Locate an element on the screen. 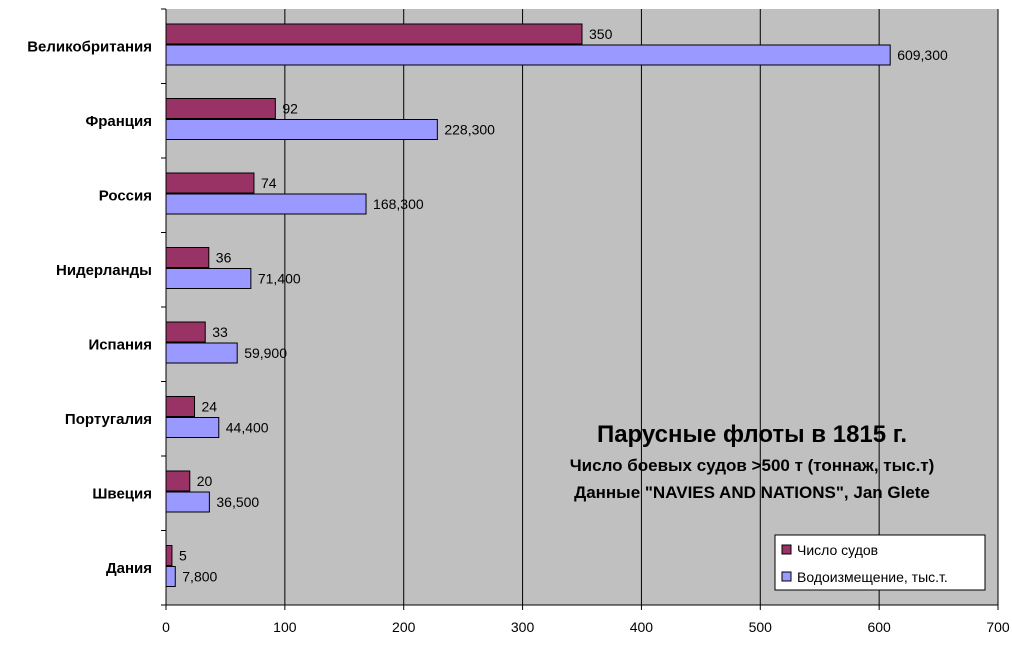 This screenshot has width=1012, height=649. category-label: Великобритания is located at coordinates (89, 46).